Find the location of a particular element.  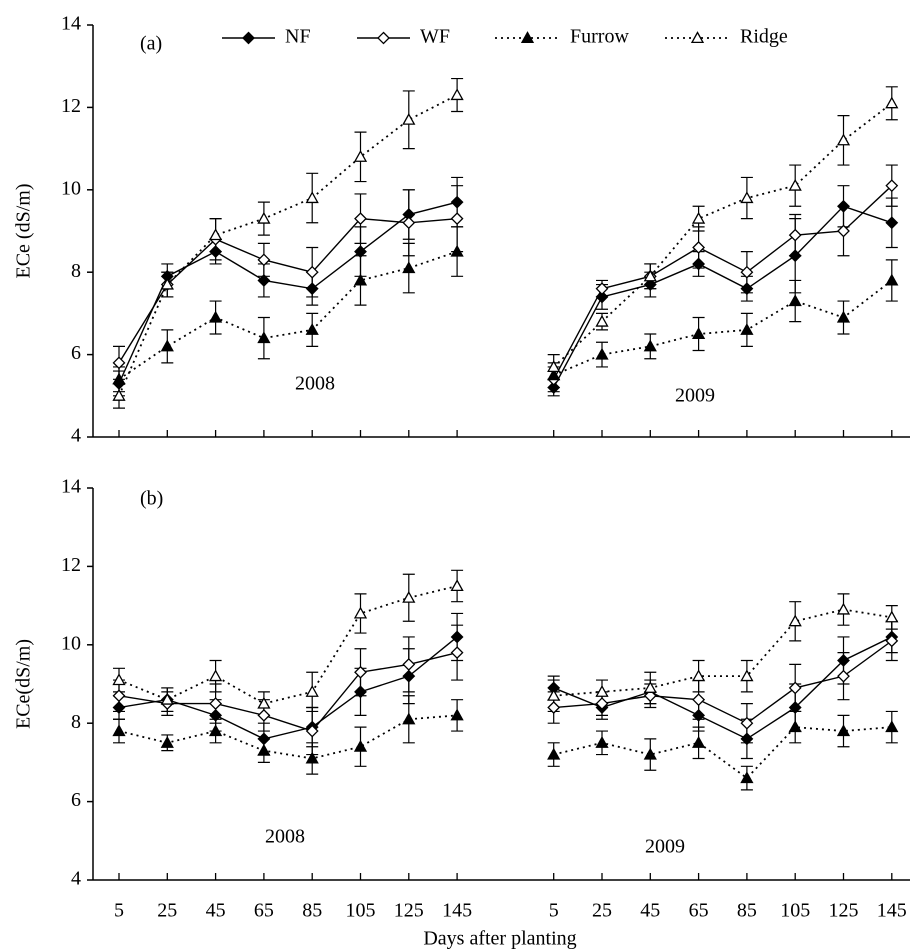

legend-label: Ridge is located at coordinates (764, 37).